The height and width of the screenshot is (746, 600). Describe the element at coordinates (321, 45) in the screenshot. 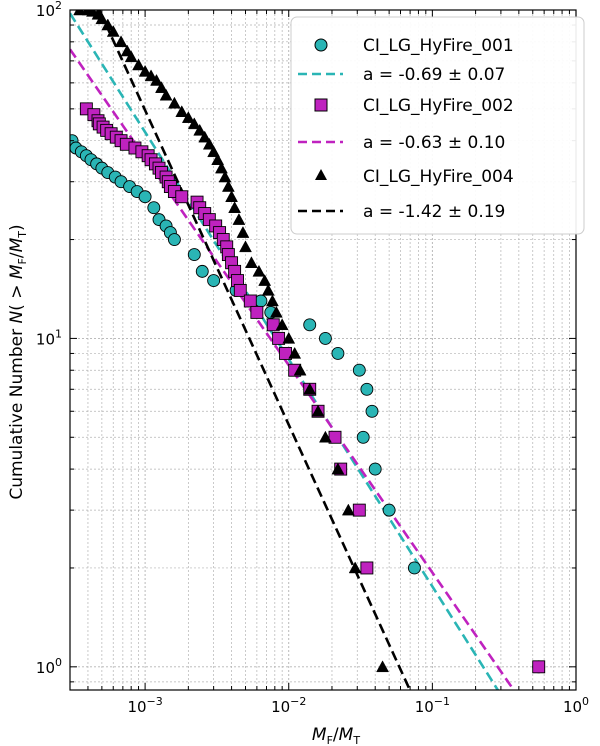

I see `legend-marker-circle` at that location.